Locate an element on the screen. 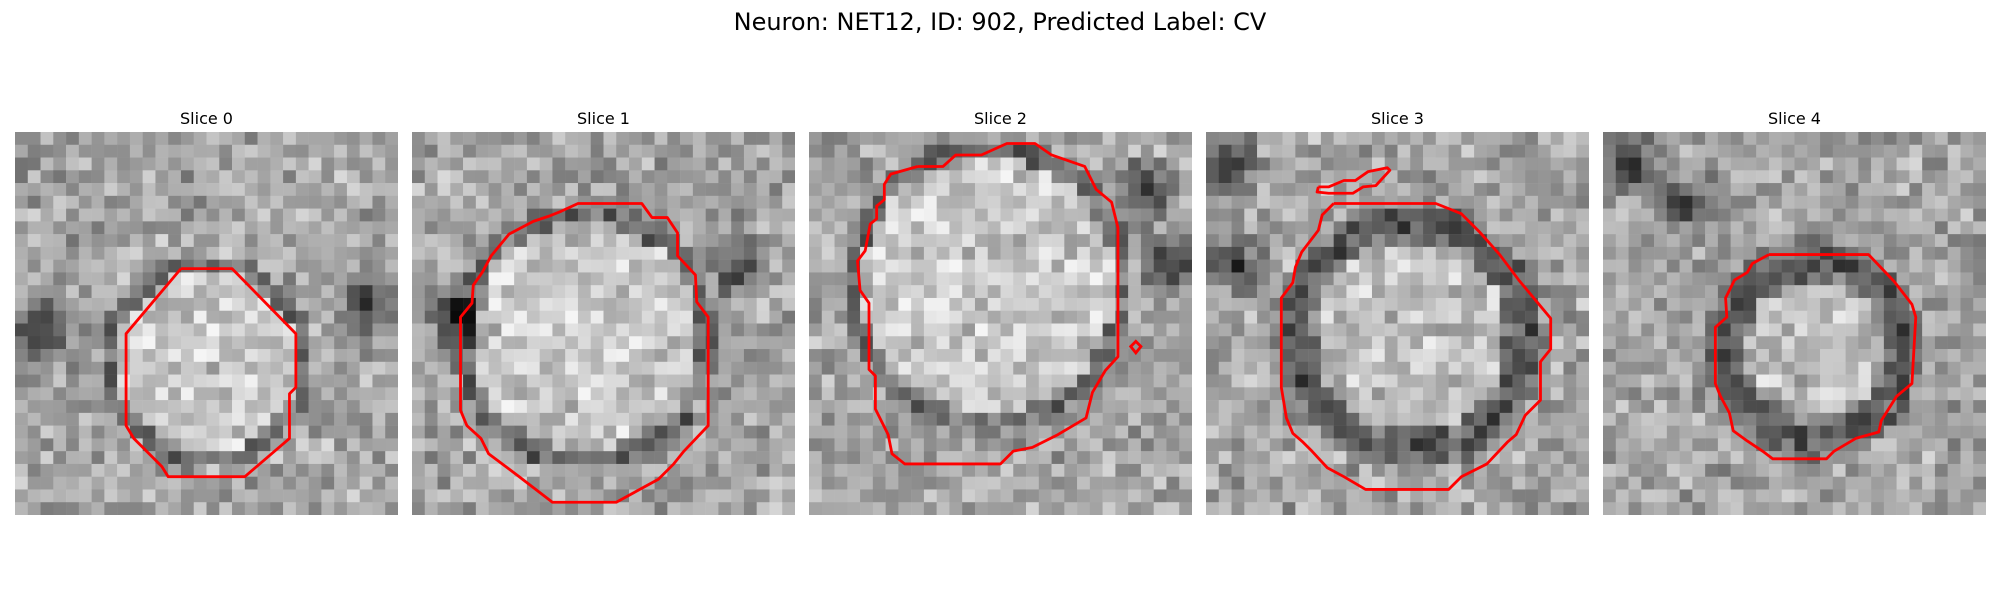 Image resolution: width=2000 pixels, height=600 pixels. slice-panel-3: Slice 3 is located at coordinates (1397, 311).